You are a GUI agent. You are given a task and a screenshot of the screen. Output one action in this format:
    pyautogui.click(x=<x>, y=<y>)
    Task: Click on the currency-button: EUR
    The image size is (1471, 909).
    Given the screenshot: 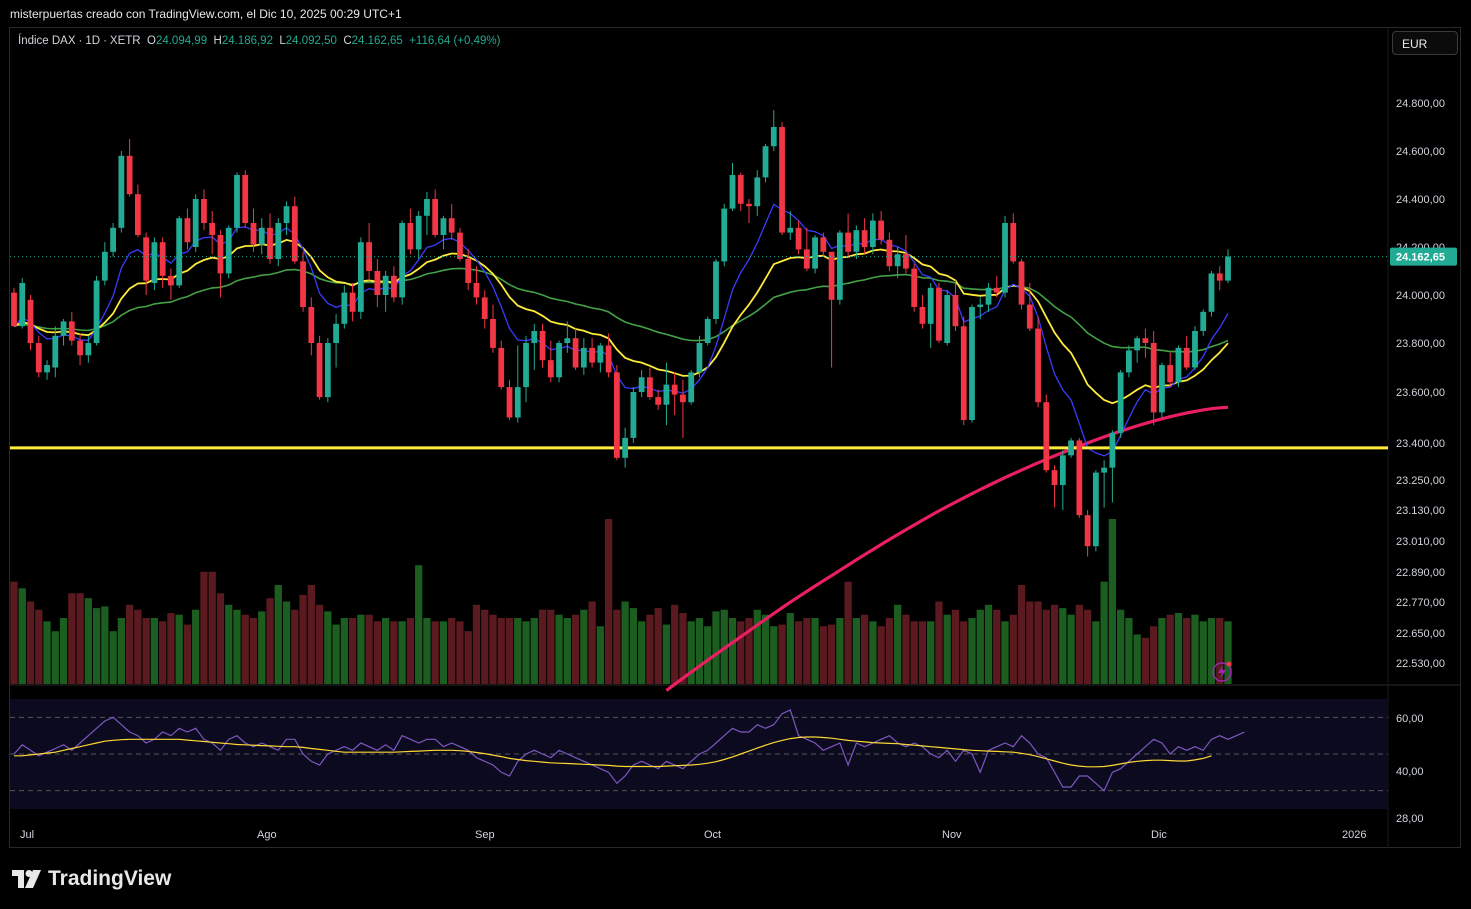 What is the action you would take?
    pyautogui.click(x=1425, y=43)
    